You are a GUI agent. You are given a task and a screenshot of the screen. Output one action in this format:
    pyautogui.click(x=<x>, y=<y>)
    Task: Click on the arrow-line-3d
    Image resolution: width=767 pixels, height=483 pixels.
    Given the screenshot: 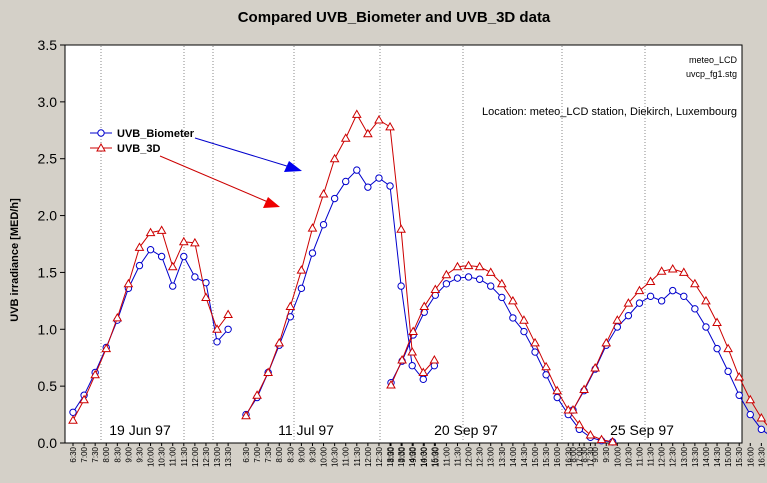 What is the action you would take?
    pyautogui.click(x=214, y=179)
    